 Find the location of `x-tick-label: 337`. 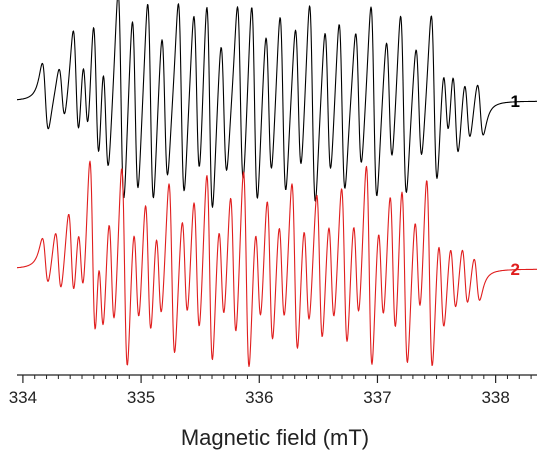

x-tick-label: 337 is located at coordinates (377, 397).